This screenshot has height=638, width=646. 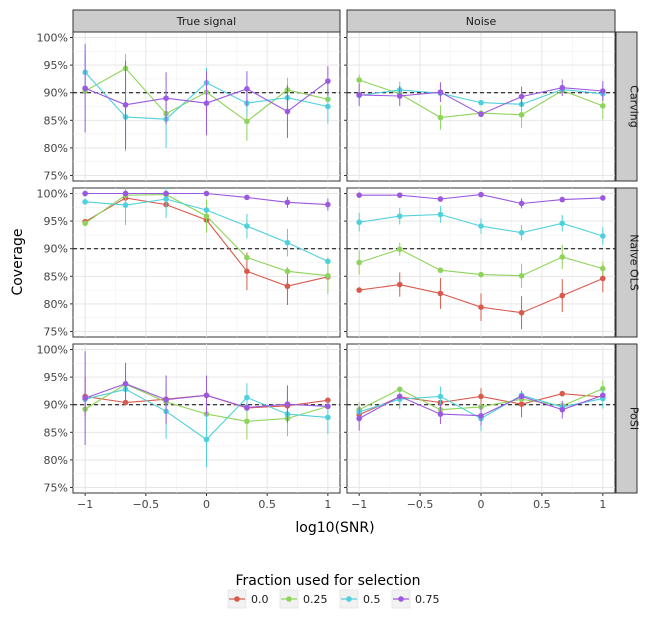 I want to click on panel-carving-noise, so click(x=481, y=106).